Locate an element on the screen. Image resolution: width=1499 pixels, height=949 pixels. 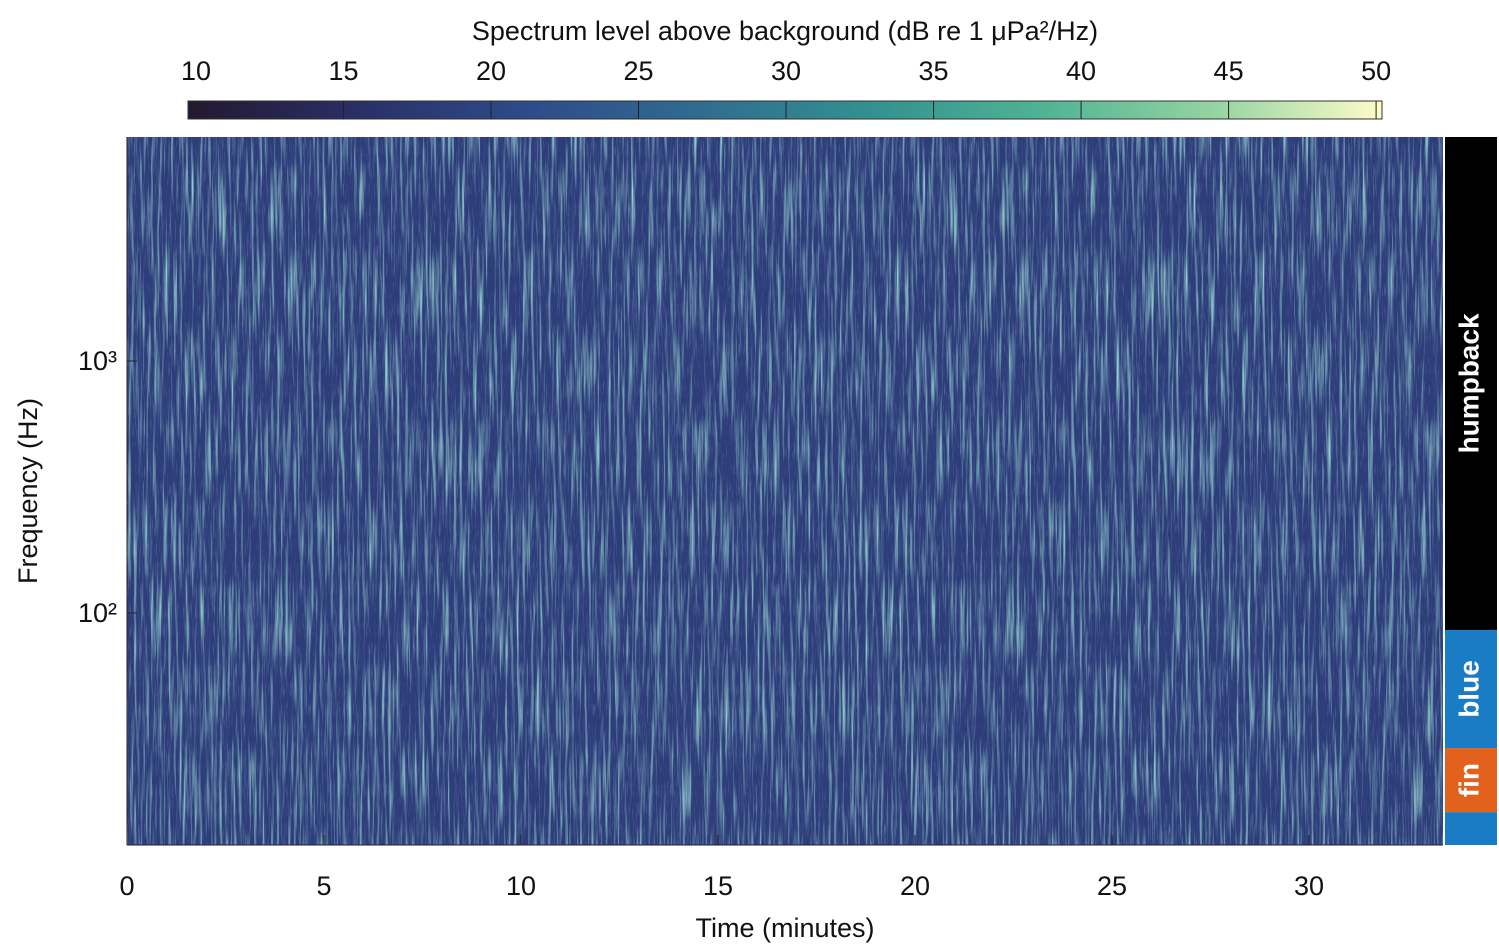
y-tick-label: 10³ is located at coordinates (97, 361).